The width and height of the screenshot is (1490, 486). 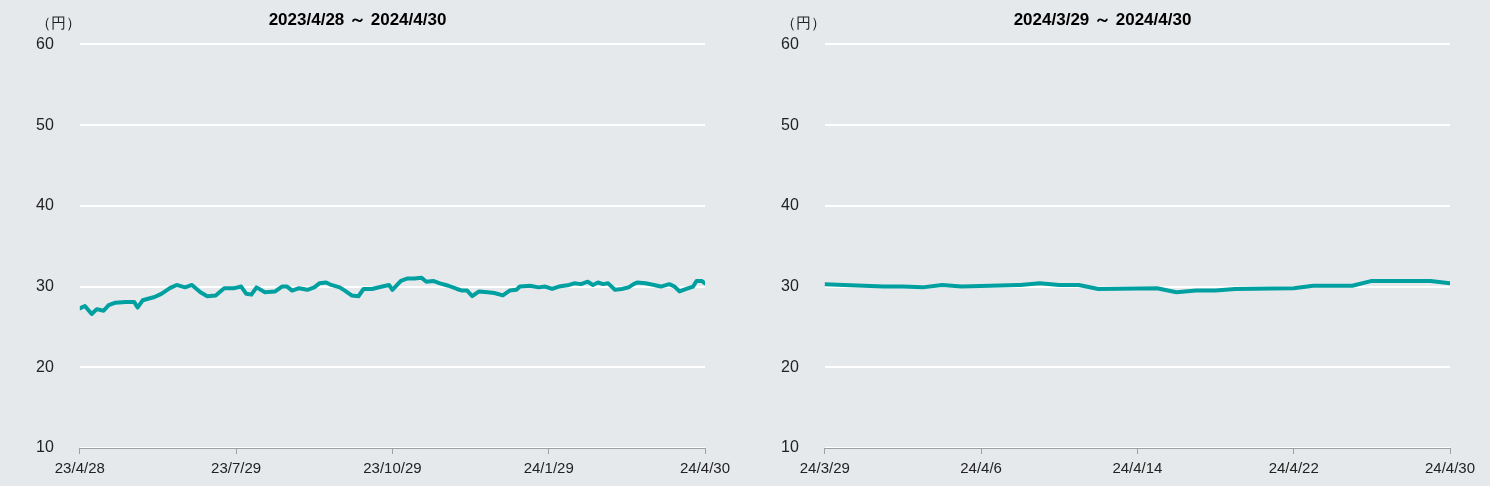 I want to click on chart-title: 2024/3/29 ～ 2024/4/30, so click(x=1102, y=19).